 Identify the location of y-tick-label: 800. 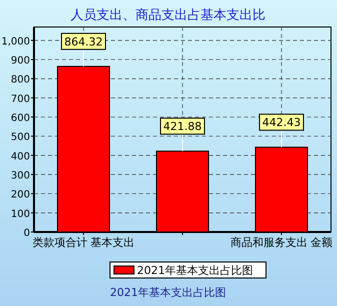
(20, 80).